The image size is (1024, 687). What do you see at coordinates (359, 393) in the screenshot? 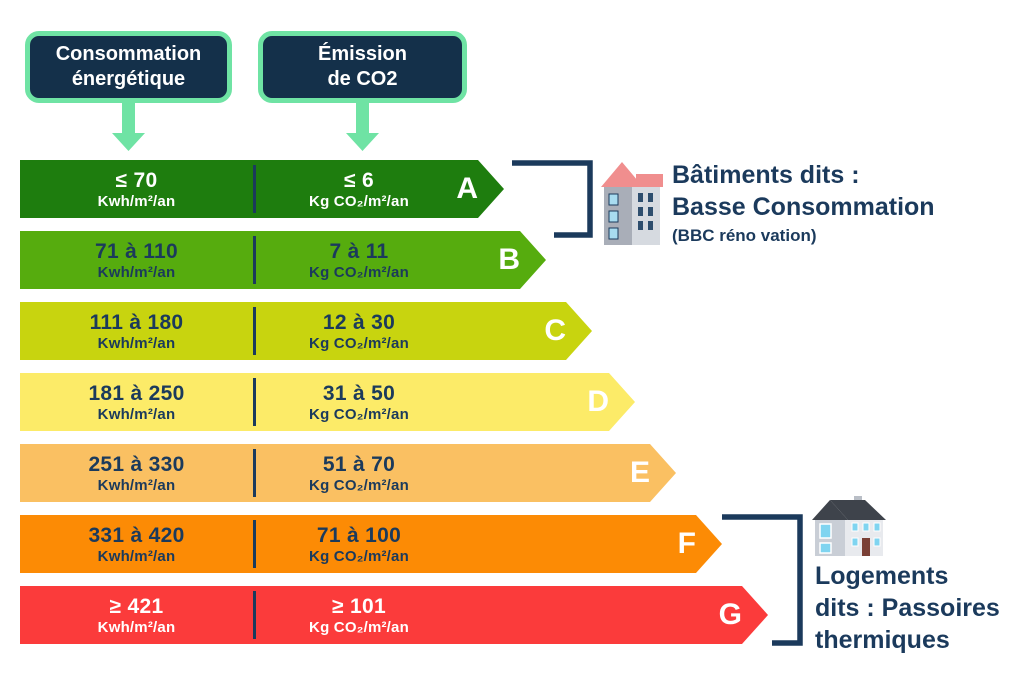
I see `emission-value: 31 à 50` at bounding box center [359, 393].